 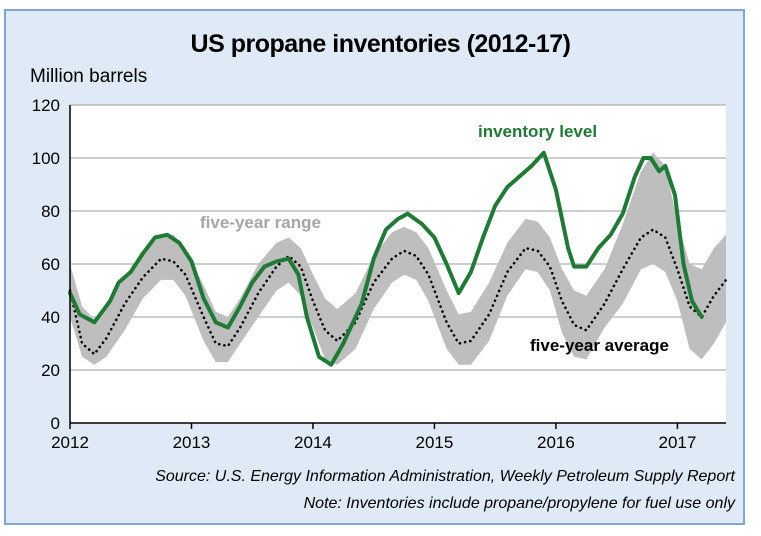 I want to click on chart-title: US propane inventories (2012-17), so click(x=380, y=44).